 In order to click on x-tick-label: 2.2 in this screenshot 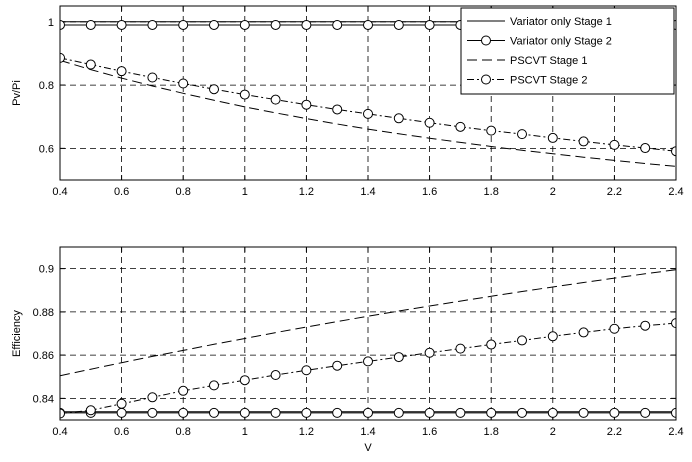, I will do `click(614, 192)`.